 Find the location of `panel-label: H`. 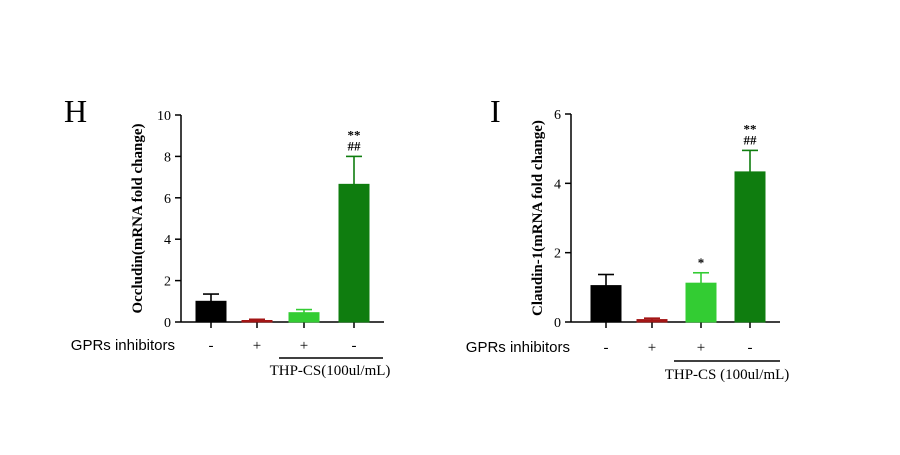

panel-label: H is located at coordinates (75, 111).